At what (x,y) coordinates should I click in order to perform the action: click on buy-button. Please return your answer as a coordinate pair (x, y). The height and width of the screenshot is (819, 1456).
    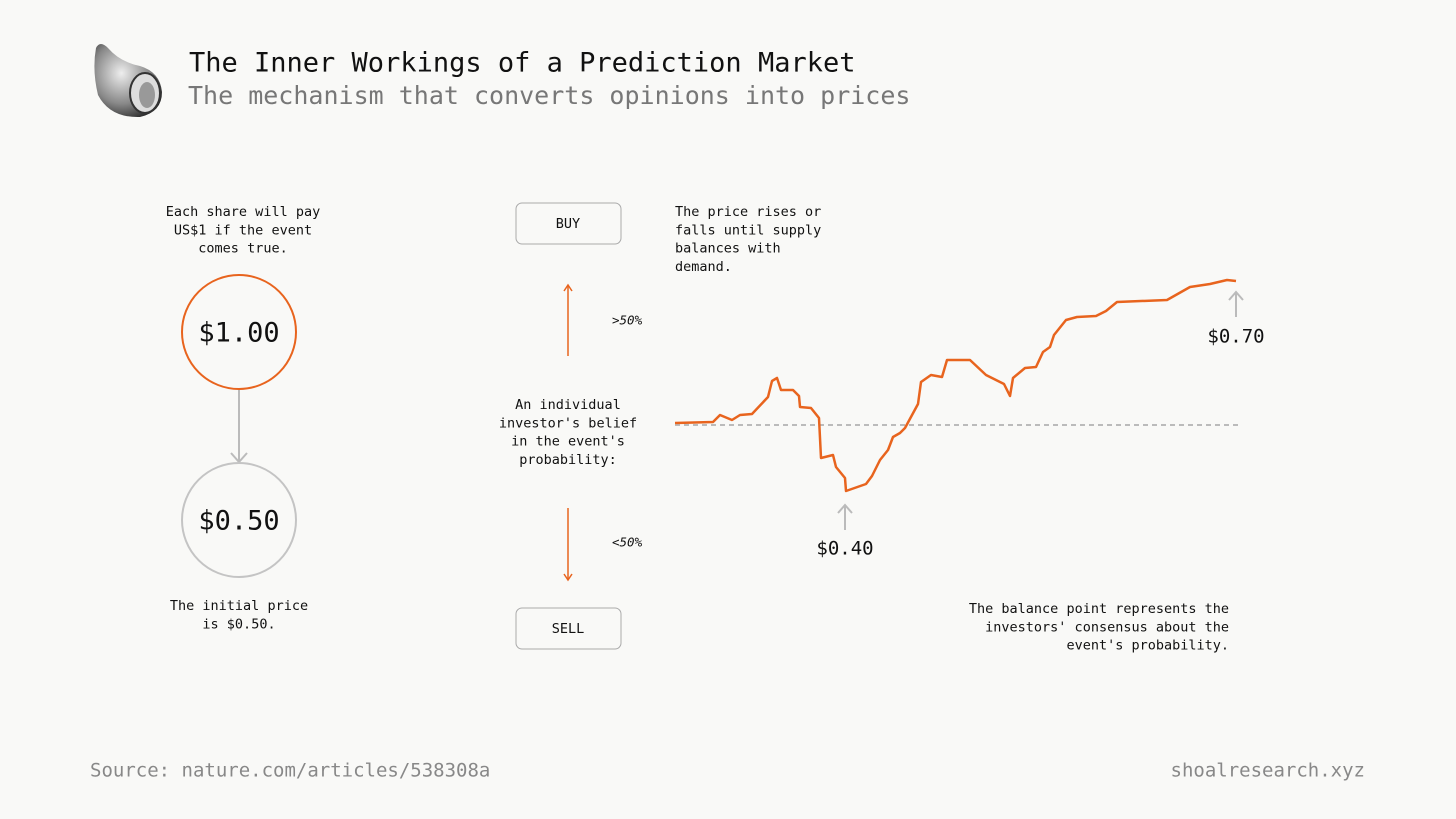
    Looking at the image, I should click on (568, 223).